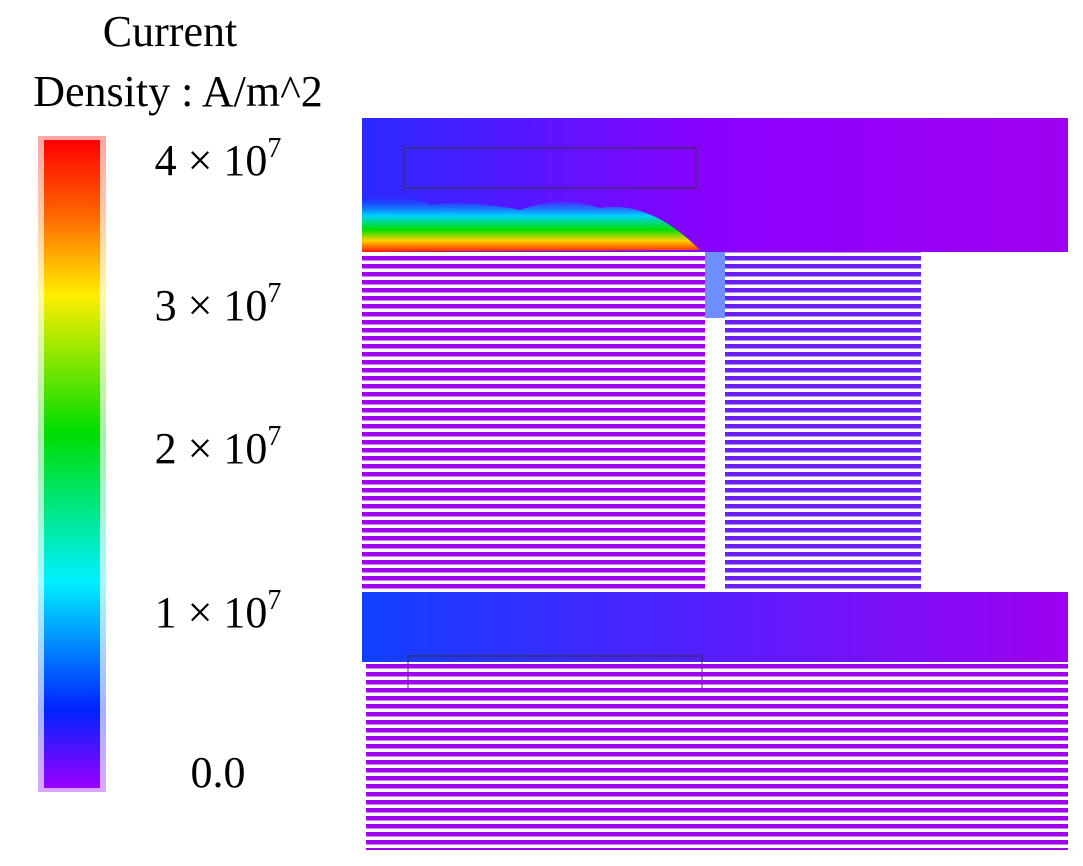 This screenshot has width=1083, height=866. Describe the element at coordinates (715, 285) in the screenshot. I see `gap-field` at that location.